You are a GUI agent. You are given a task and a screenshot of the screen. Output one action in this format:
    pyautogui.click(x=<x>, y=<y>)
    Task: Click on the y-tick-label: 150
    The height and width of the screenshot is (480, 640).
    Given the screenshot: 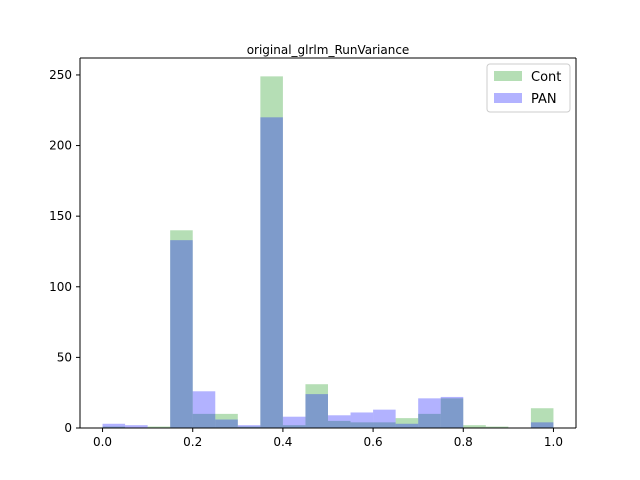 What is the action you would take?
    pyautogui.click(x=60, y=216)
    